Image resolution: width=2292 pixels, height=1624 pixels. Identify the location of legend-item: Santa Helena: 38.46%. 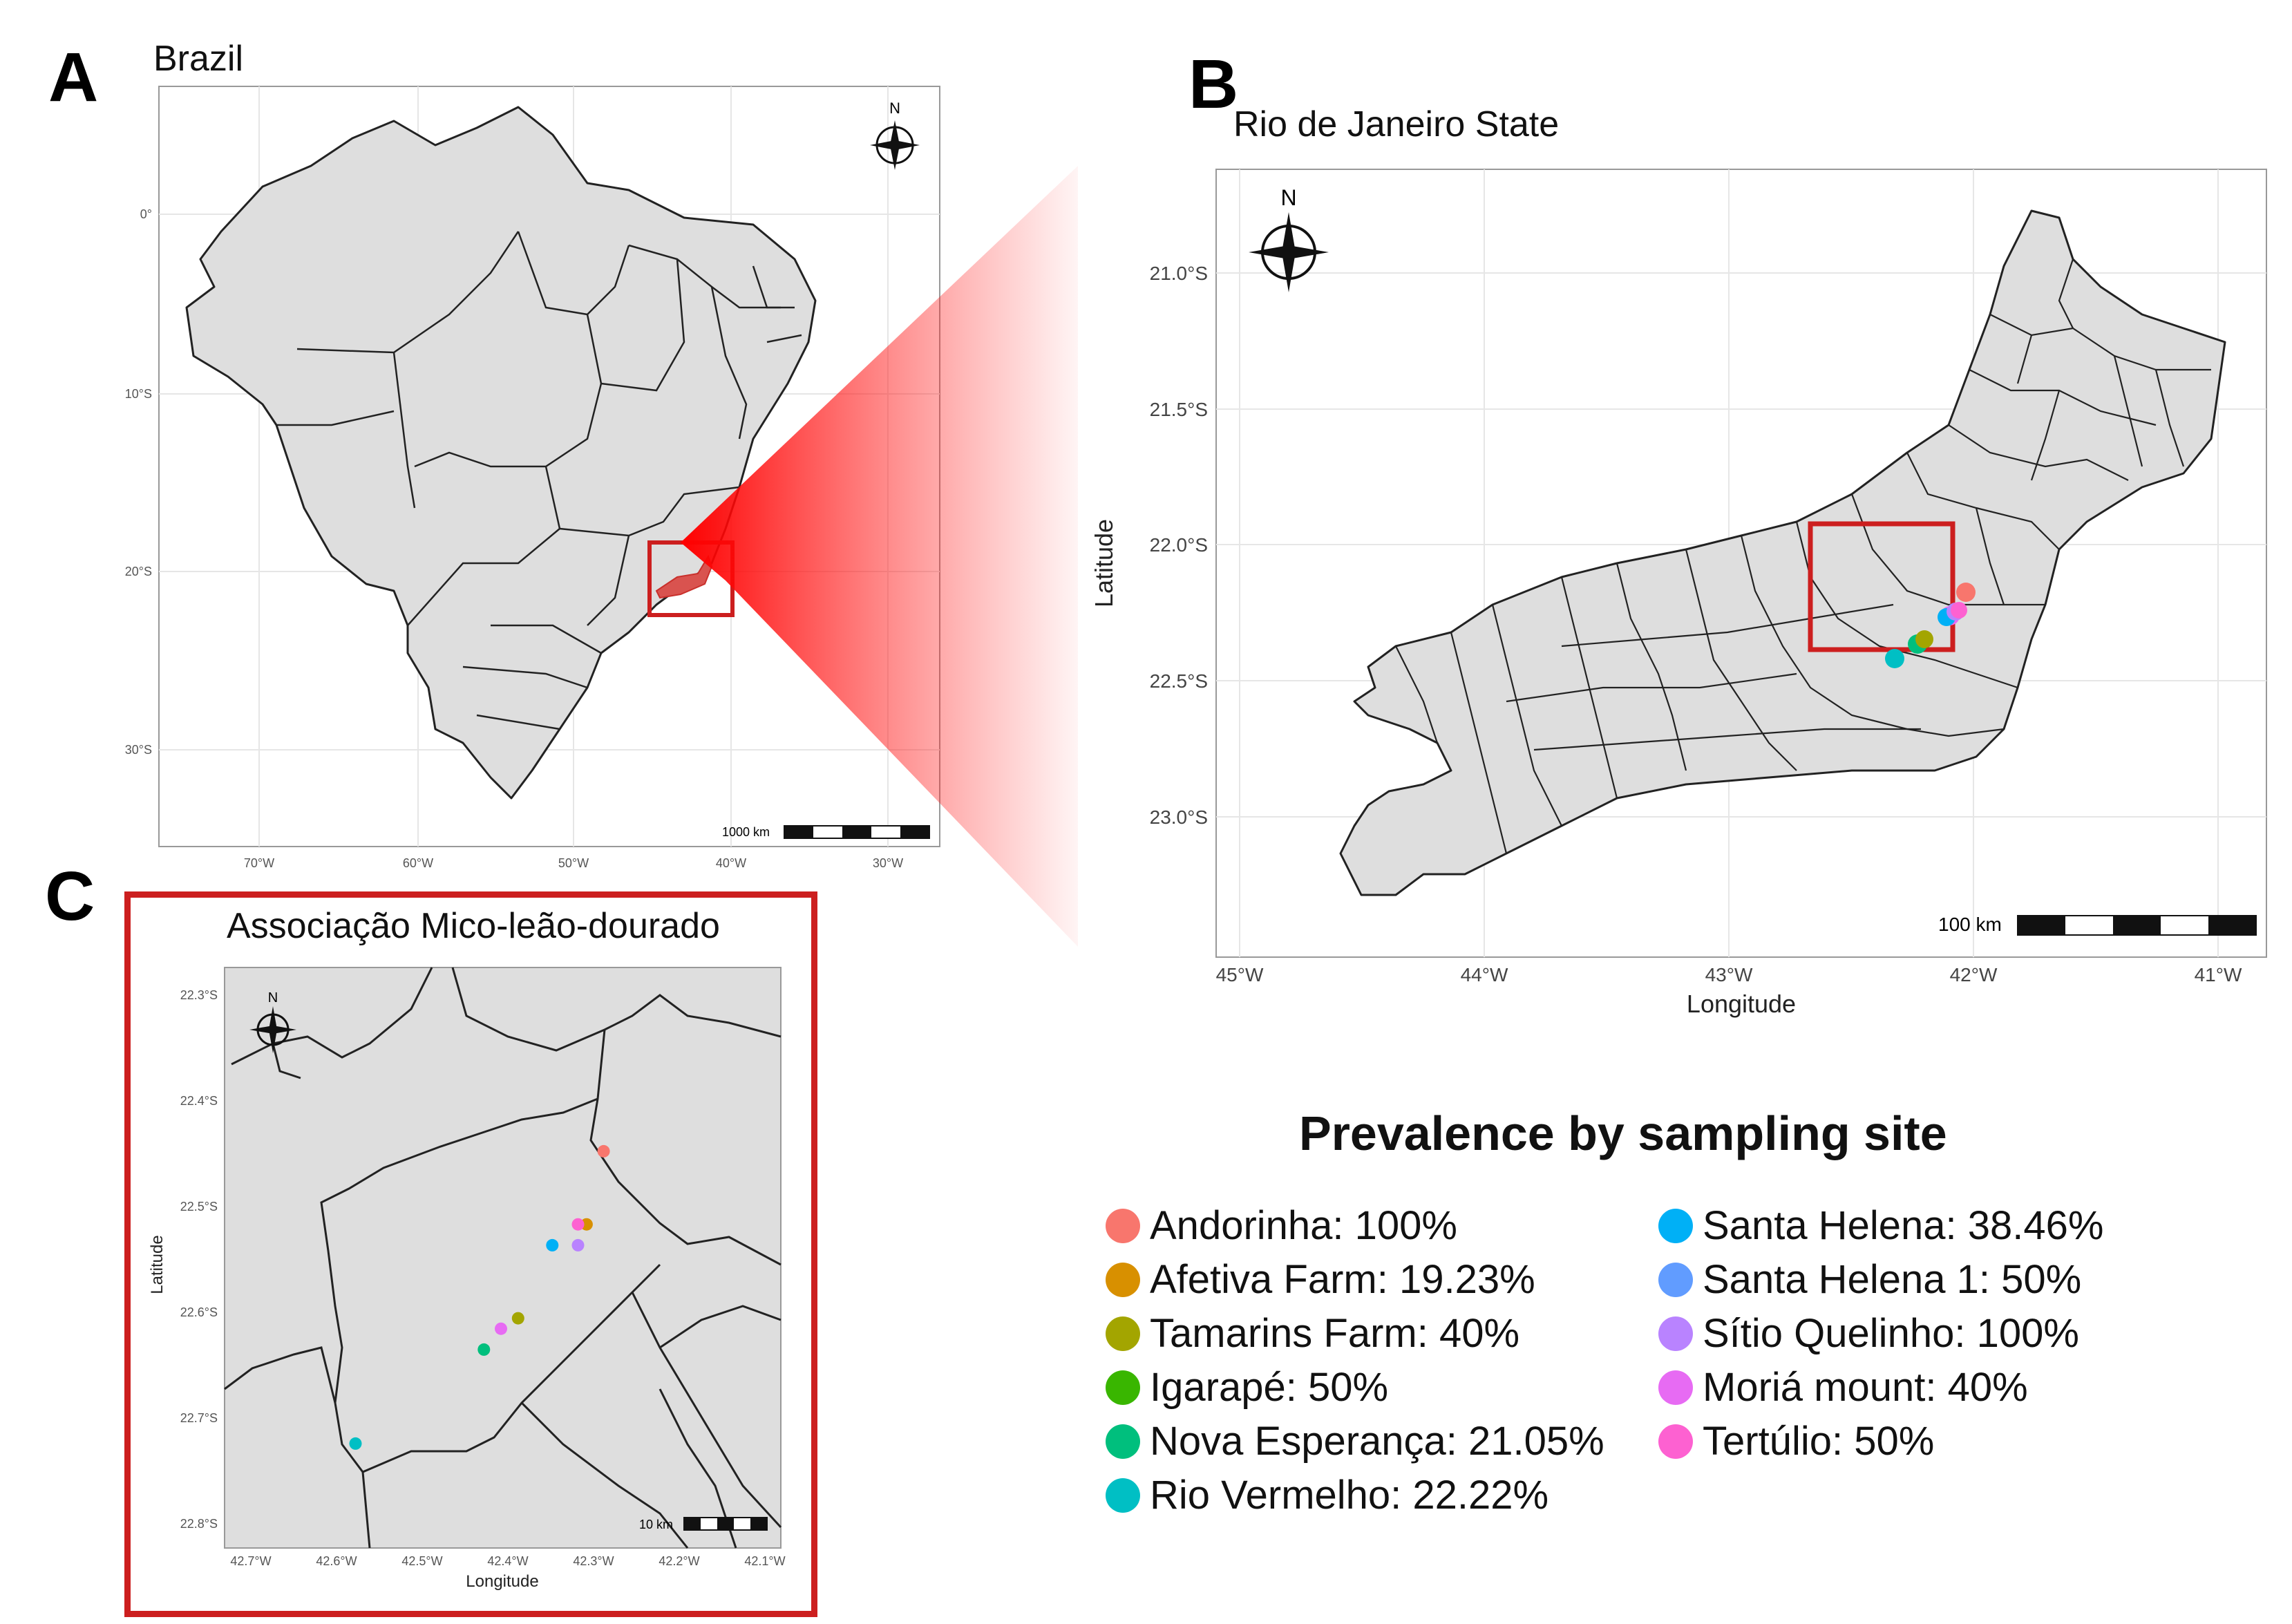
(1880, 1225).